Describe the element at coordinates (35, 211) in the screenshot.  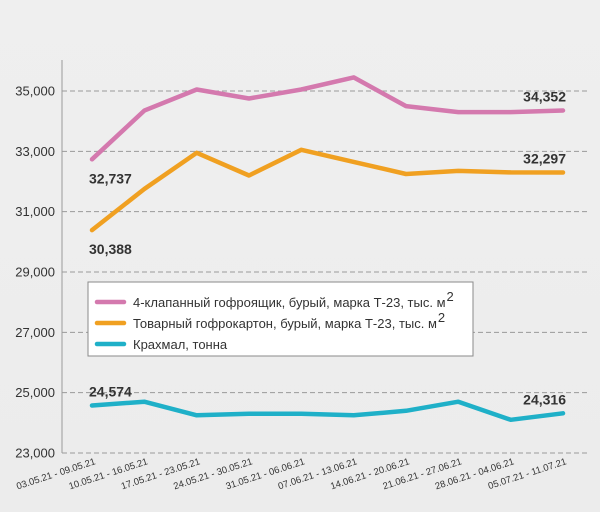
I see `y-tick-label: 31,000` at that location.